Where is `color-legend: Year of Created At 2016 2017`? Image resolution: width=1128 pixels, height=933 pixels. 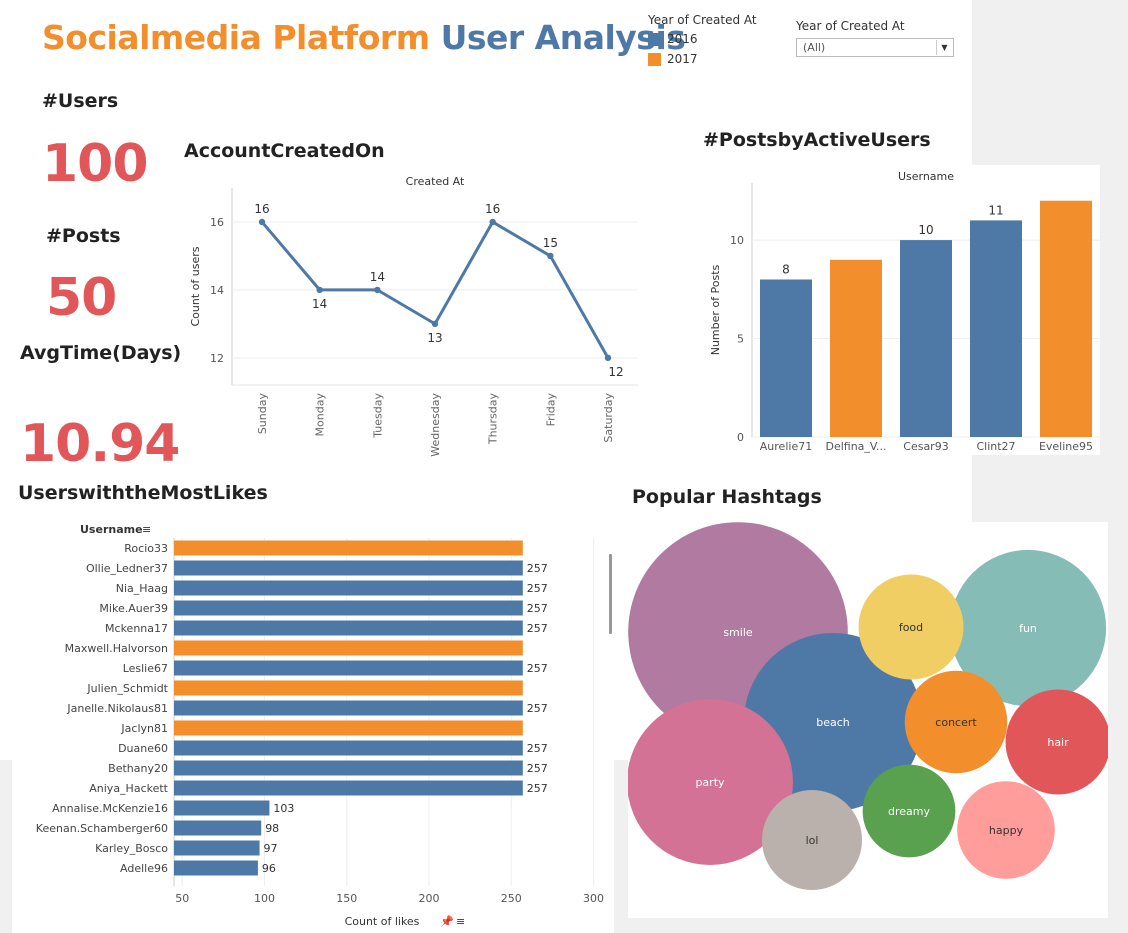 color-legend: Year of Created At 2016 2017 is located at coordinates (713, 41).